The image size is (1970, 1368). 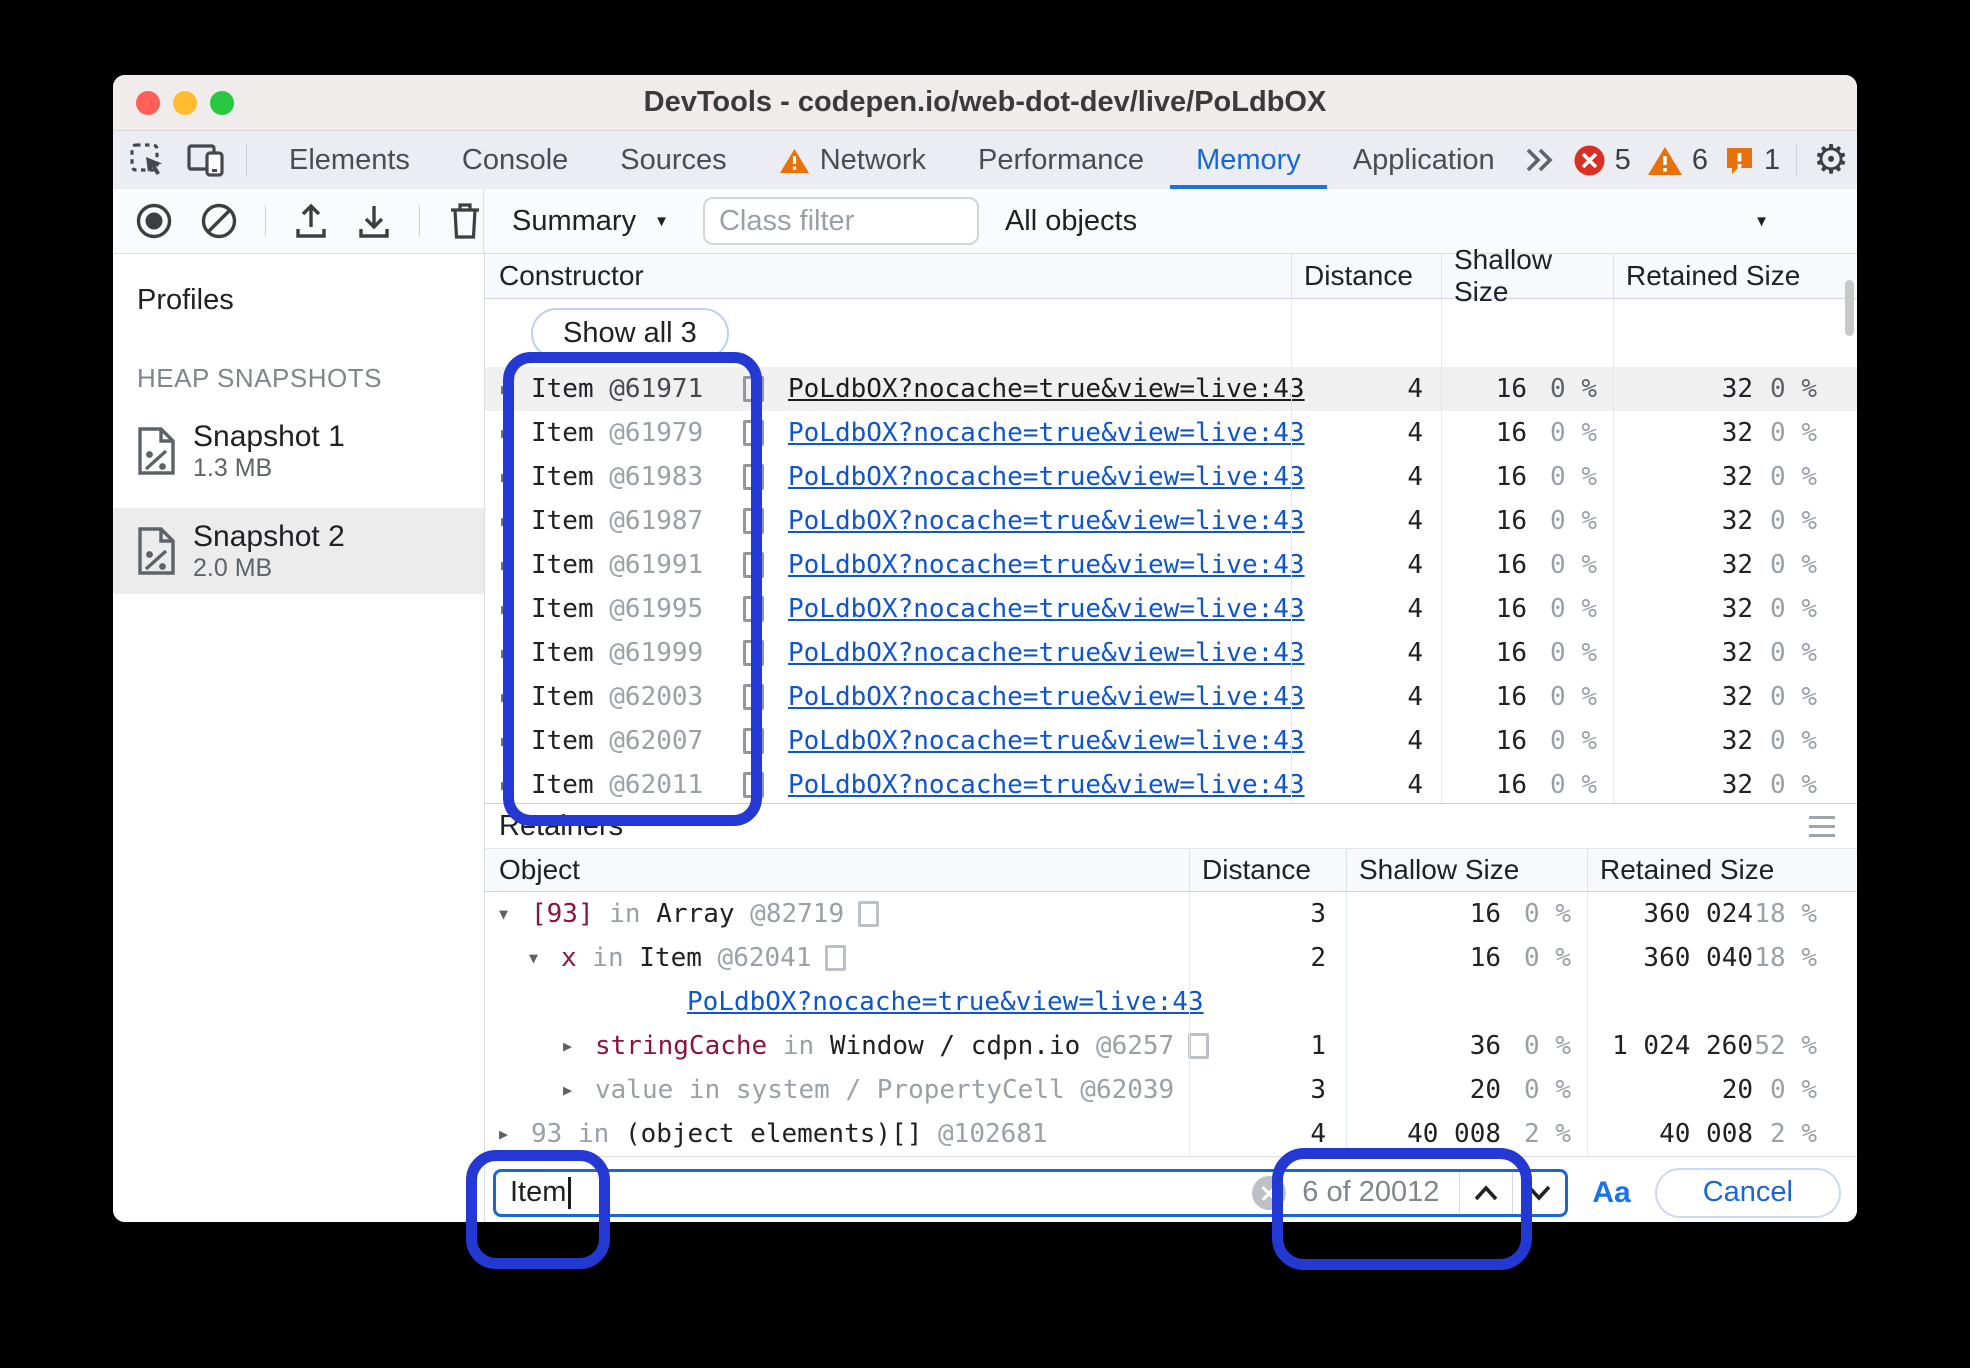 What do you see at coordinates (1539, 1193) in the screenshot?
I see `next-match-button` at bounding box center [1539, 1193].